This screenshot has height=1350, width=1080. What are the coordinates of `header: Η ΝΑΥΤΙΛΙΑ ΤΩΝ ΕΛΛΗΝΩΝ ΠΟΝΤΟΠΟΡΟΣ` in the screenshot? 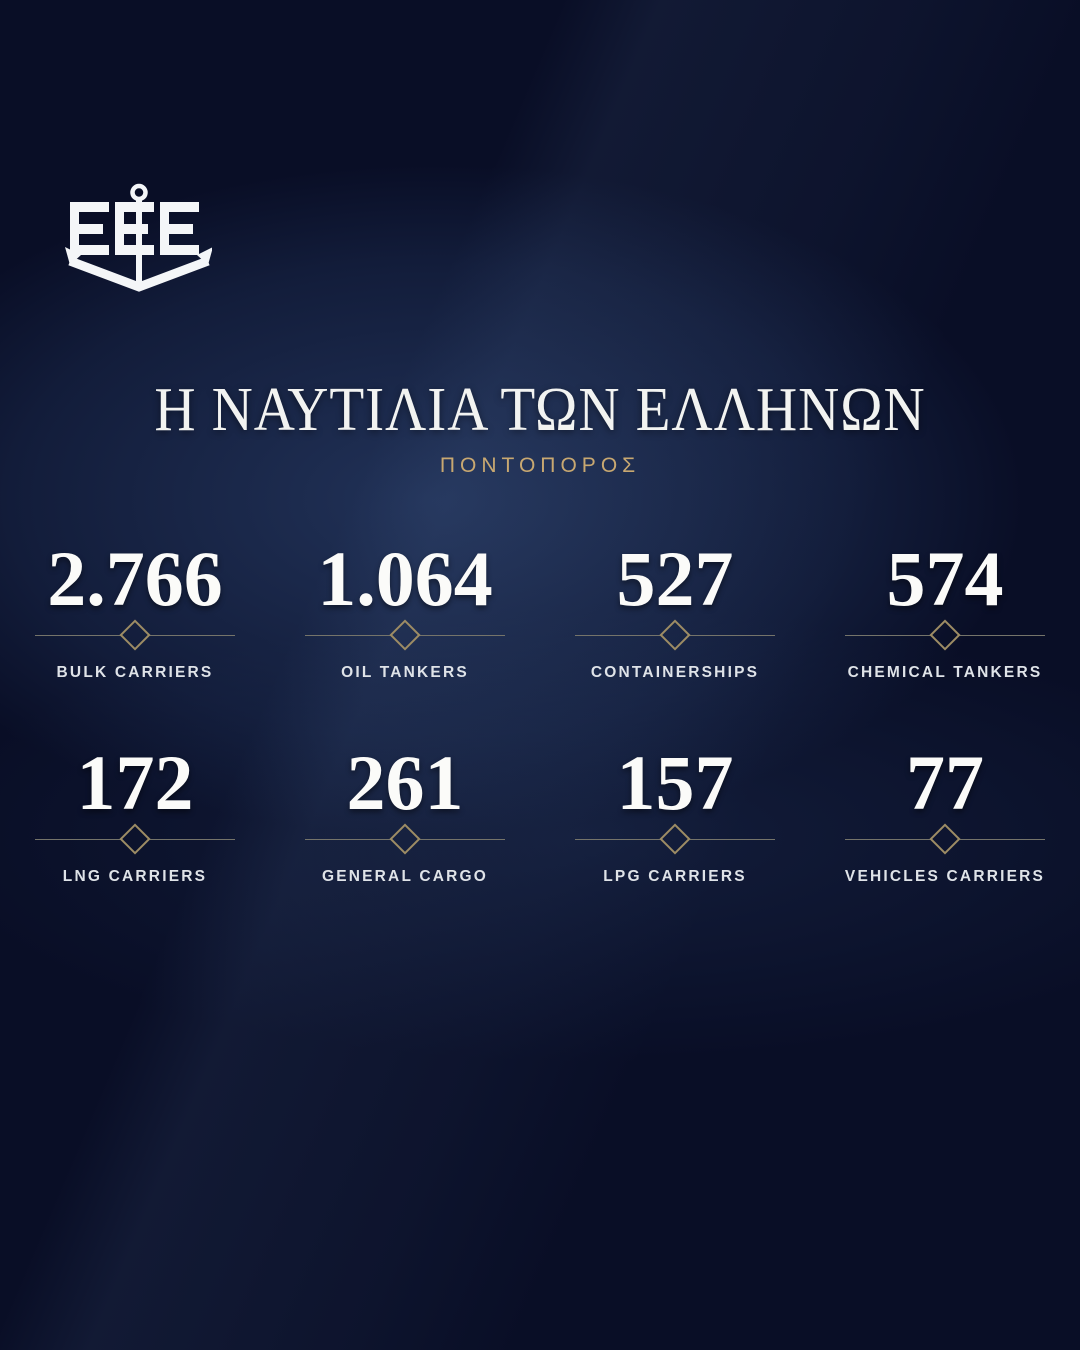 It's located at (540, 428).